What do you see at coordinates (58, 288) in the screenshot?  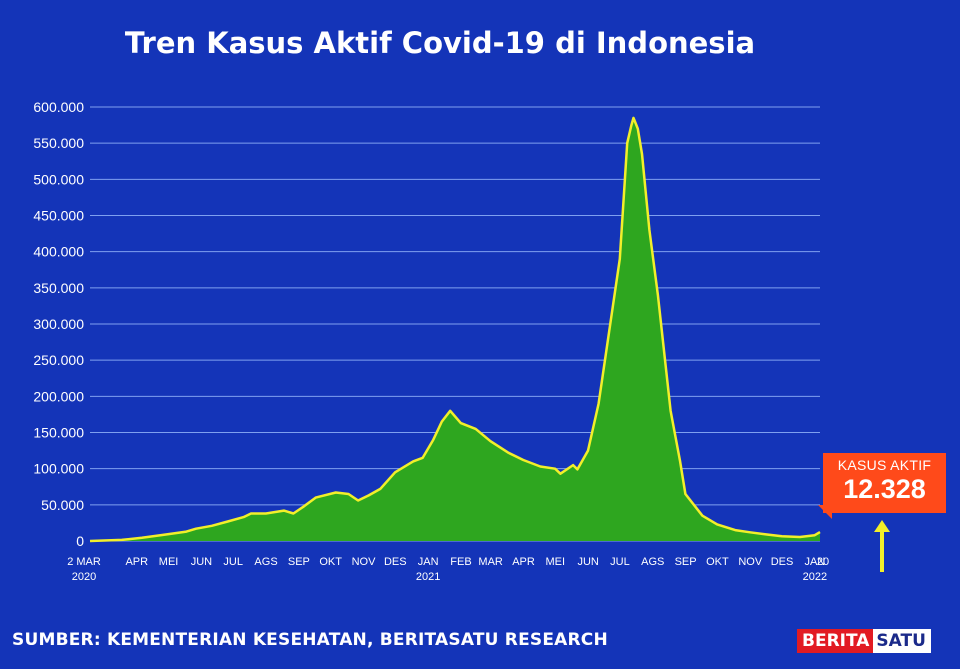 I see `y-tick-label: 350.000` at bounding box center [58, 288].